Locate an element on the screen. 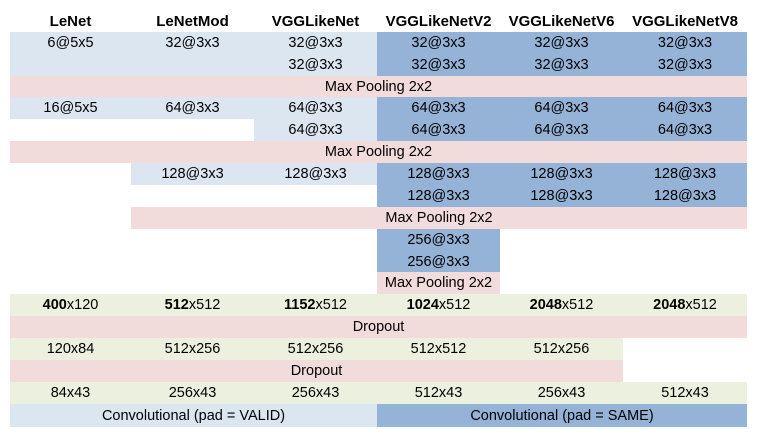 Image resolution: width=757 pixels, height=437 pixels. vgglikenetv2-conv3a: 128@3x3 is located at coordinates (438, 174).